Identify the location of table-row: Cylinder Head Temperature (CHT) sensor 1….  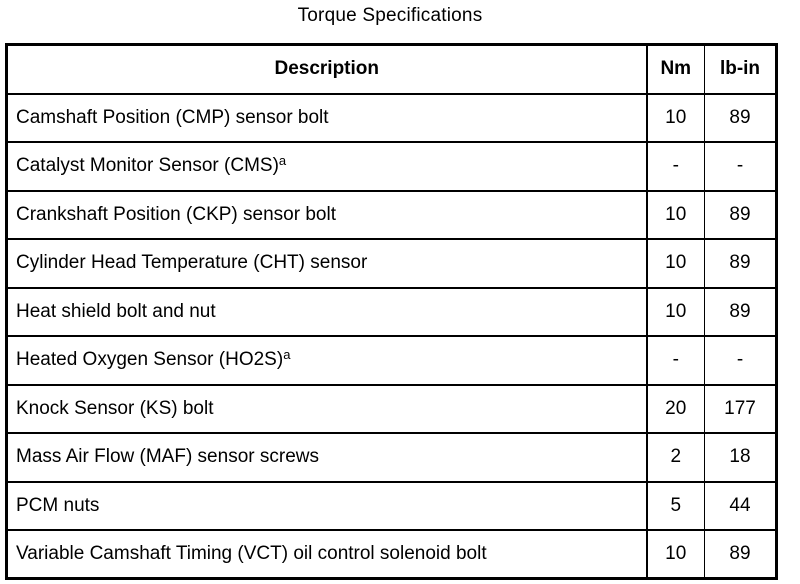
(391, 263).